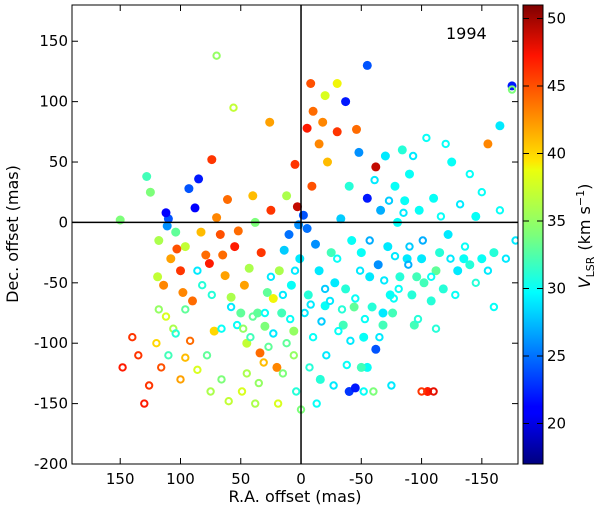 The width and height of the screenshot is (600, 511). I want to click on y-tick-label: -200, so click(51, 464).